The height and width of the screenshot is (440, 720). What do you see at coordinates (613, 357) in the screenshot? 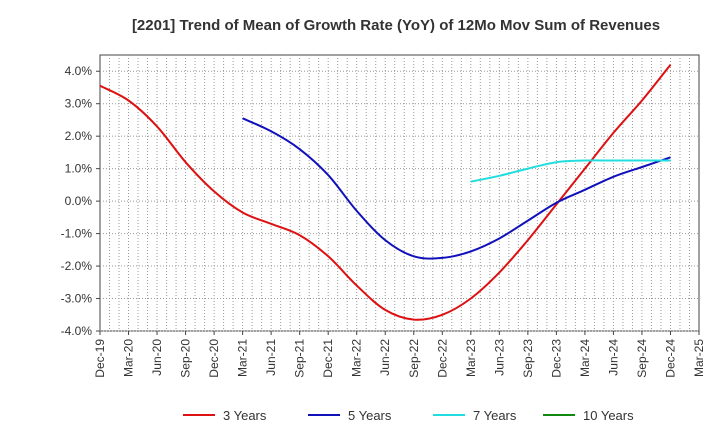
I see `x-tick-label: Jun-24` at bounding box center [613, 357].